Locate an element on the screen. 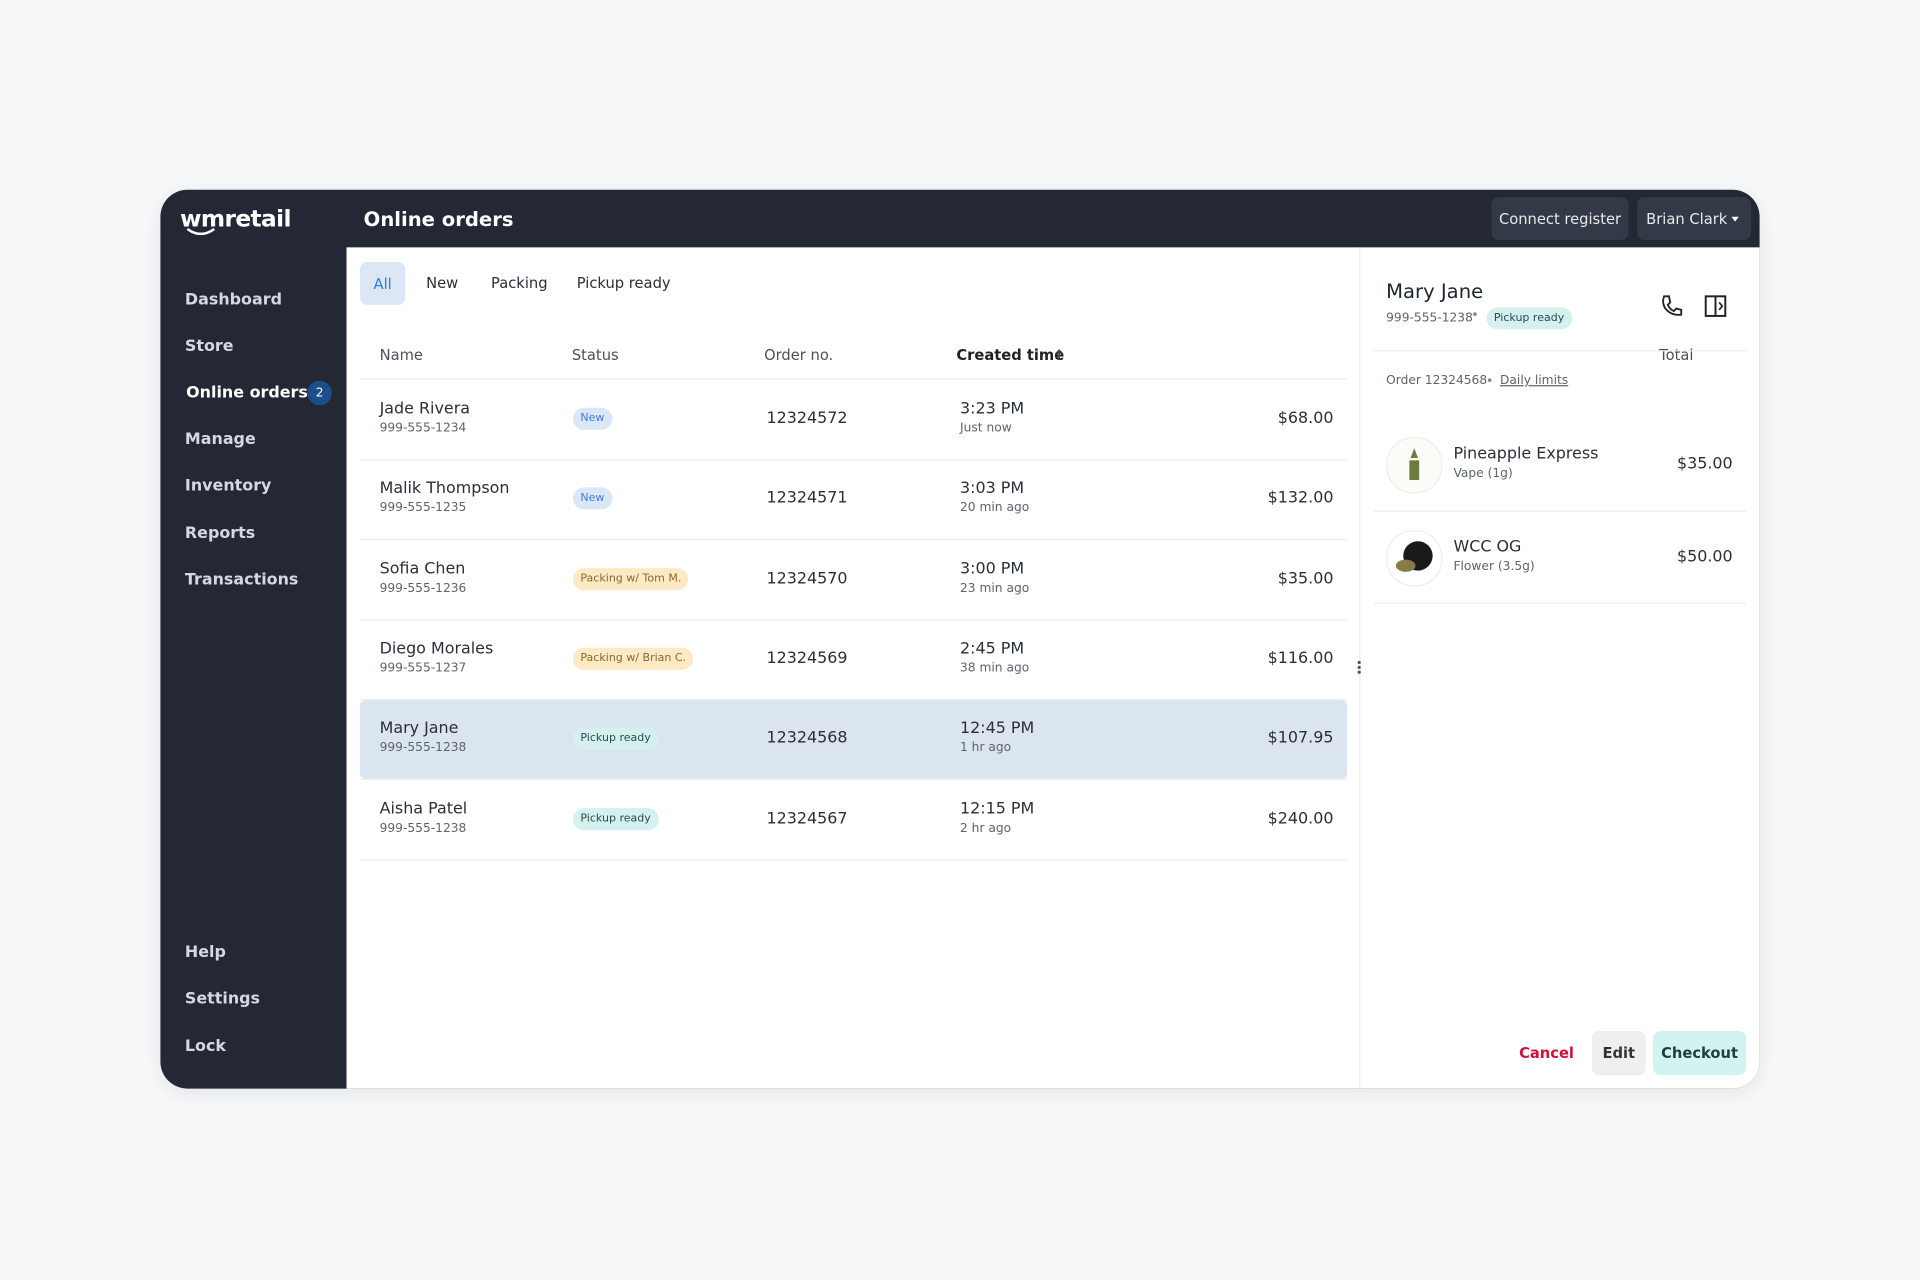  page-title: Online orders is located at coordinates (438, 219).